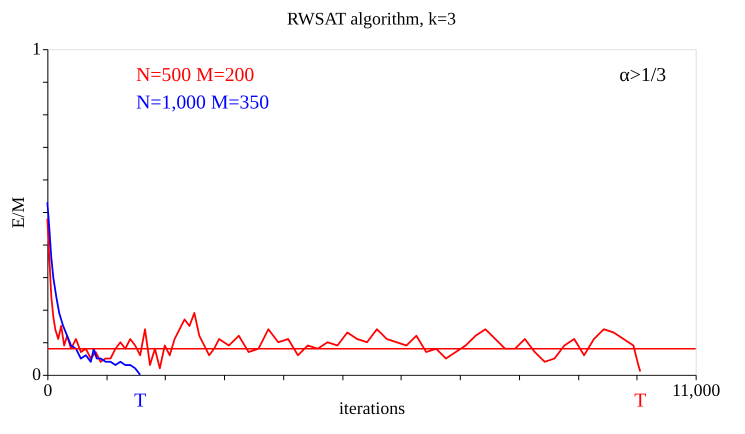  What do you see at coordinates (18, 212) in the screenshot?
I see `y-axis-title: E/M` at bounding box center [18, 212].